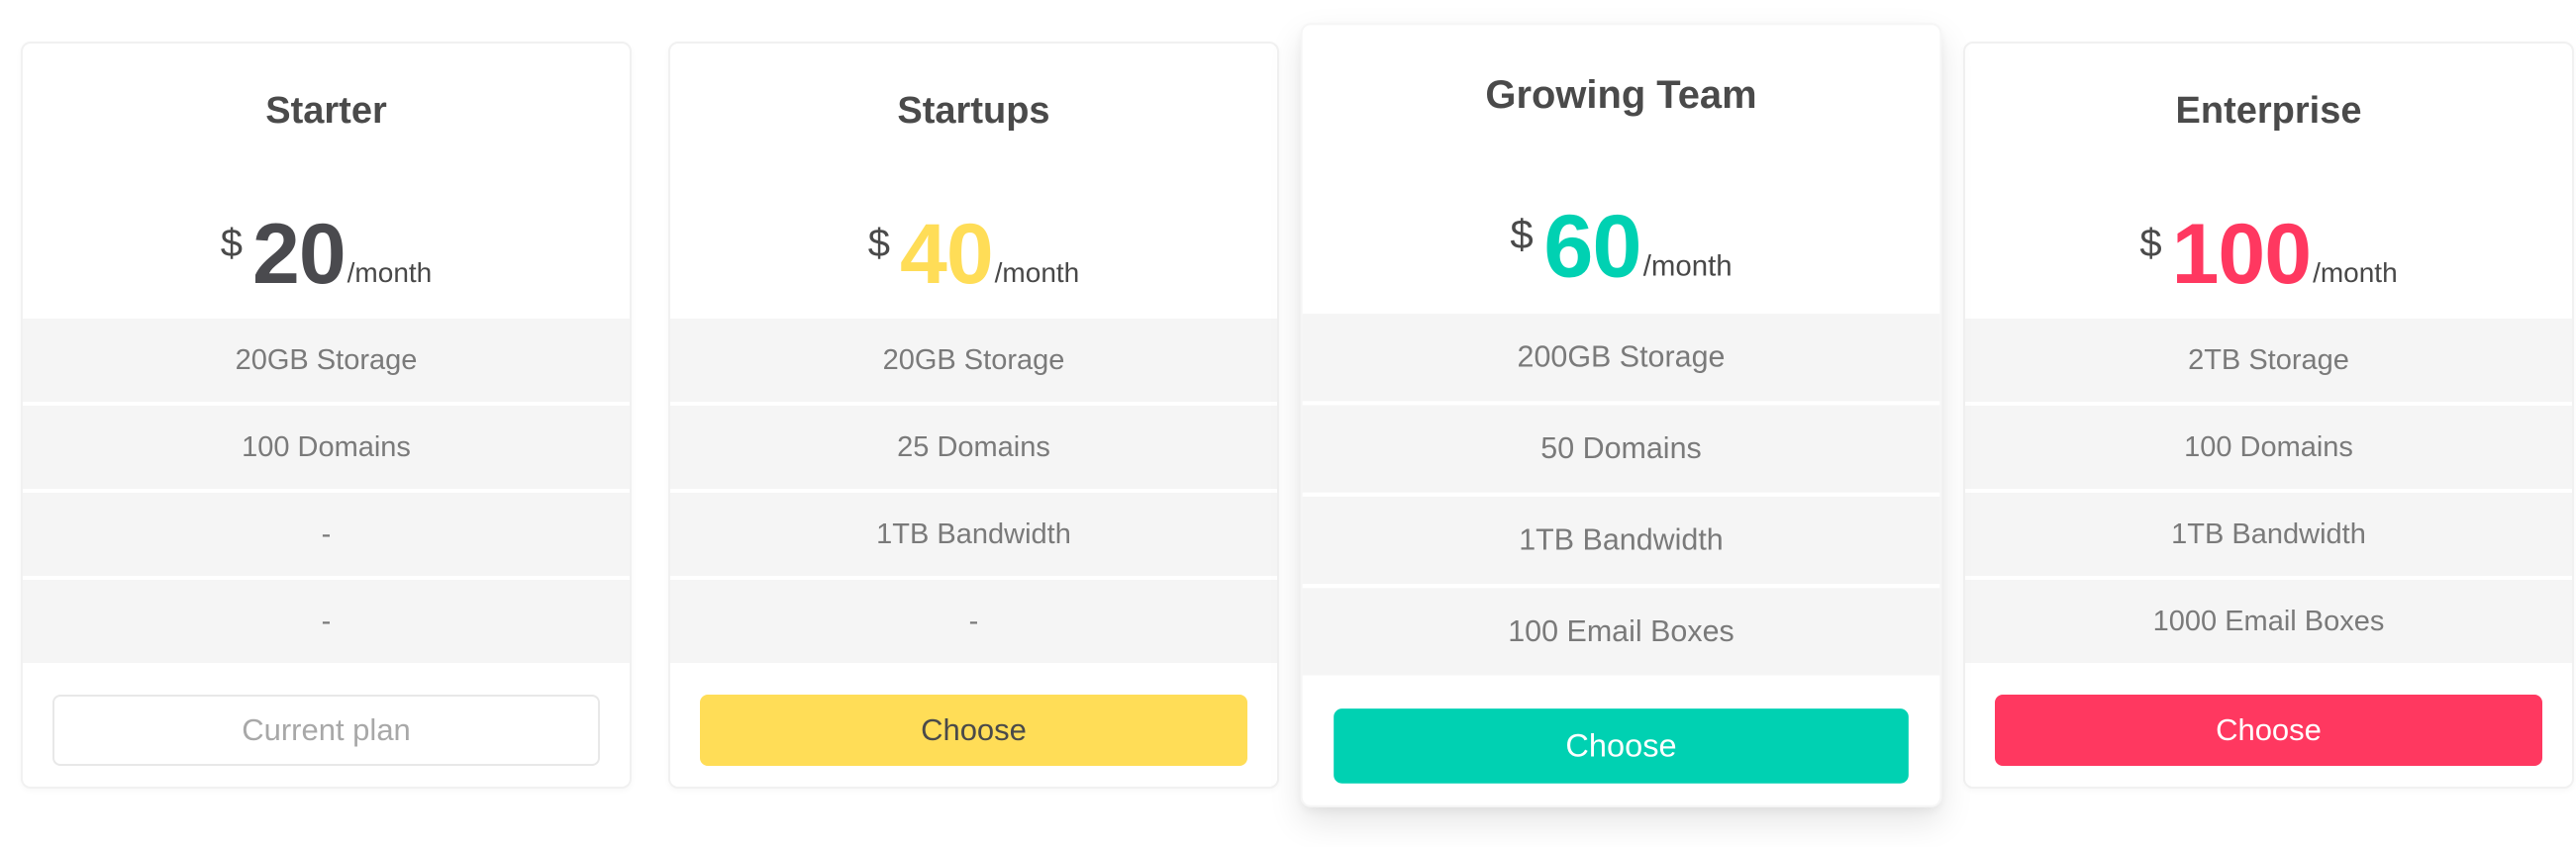 This screenshot has height=847, width=2576. I want to click on feature-item: 50 Domains, so click(1621, 449).